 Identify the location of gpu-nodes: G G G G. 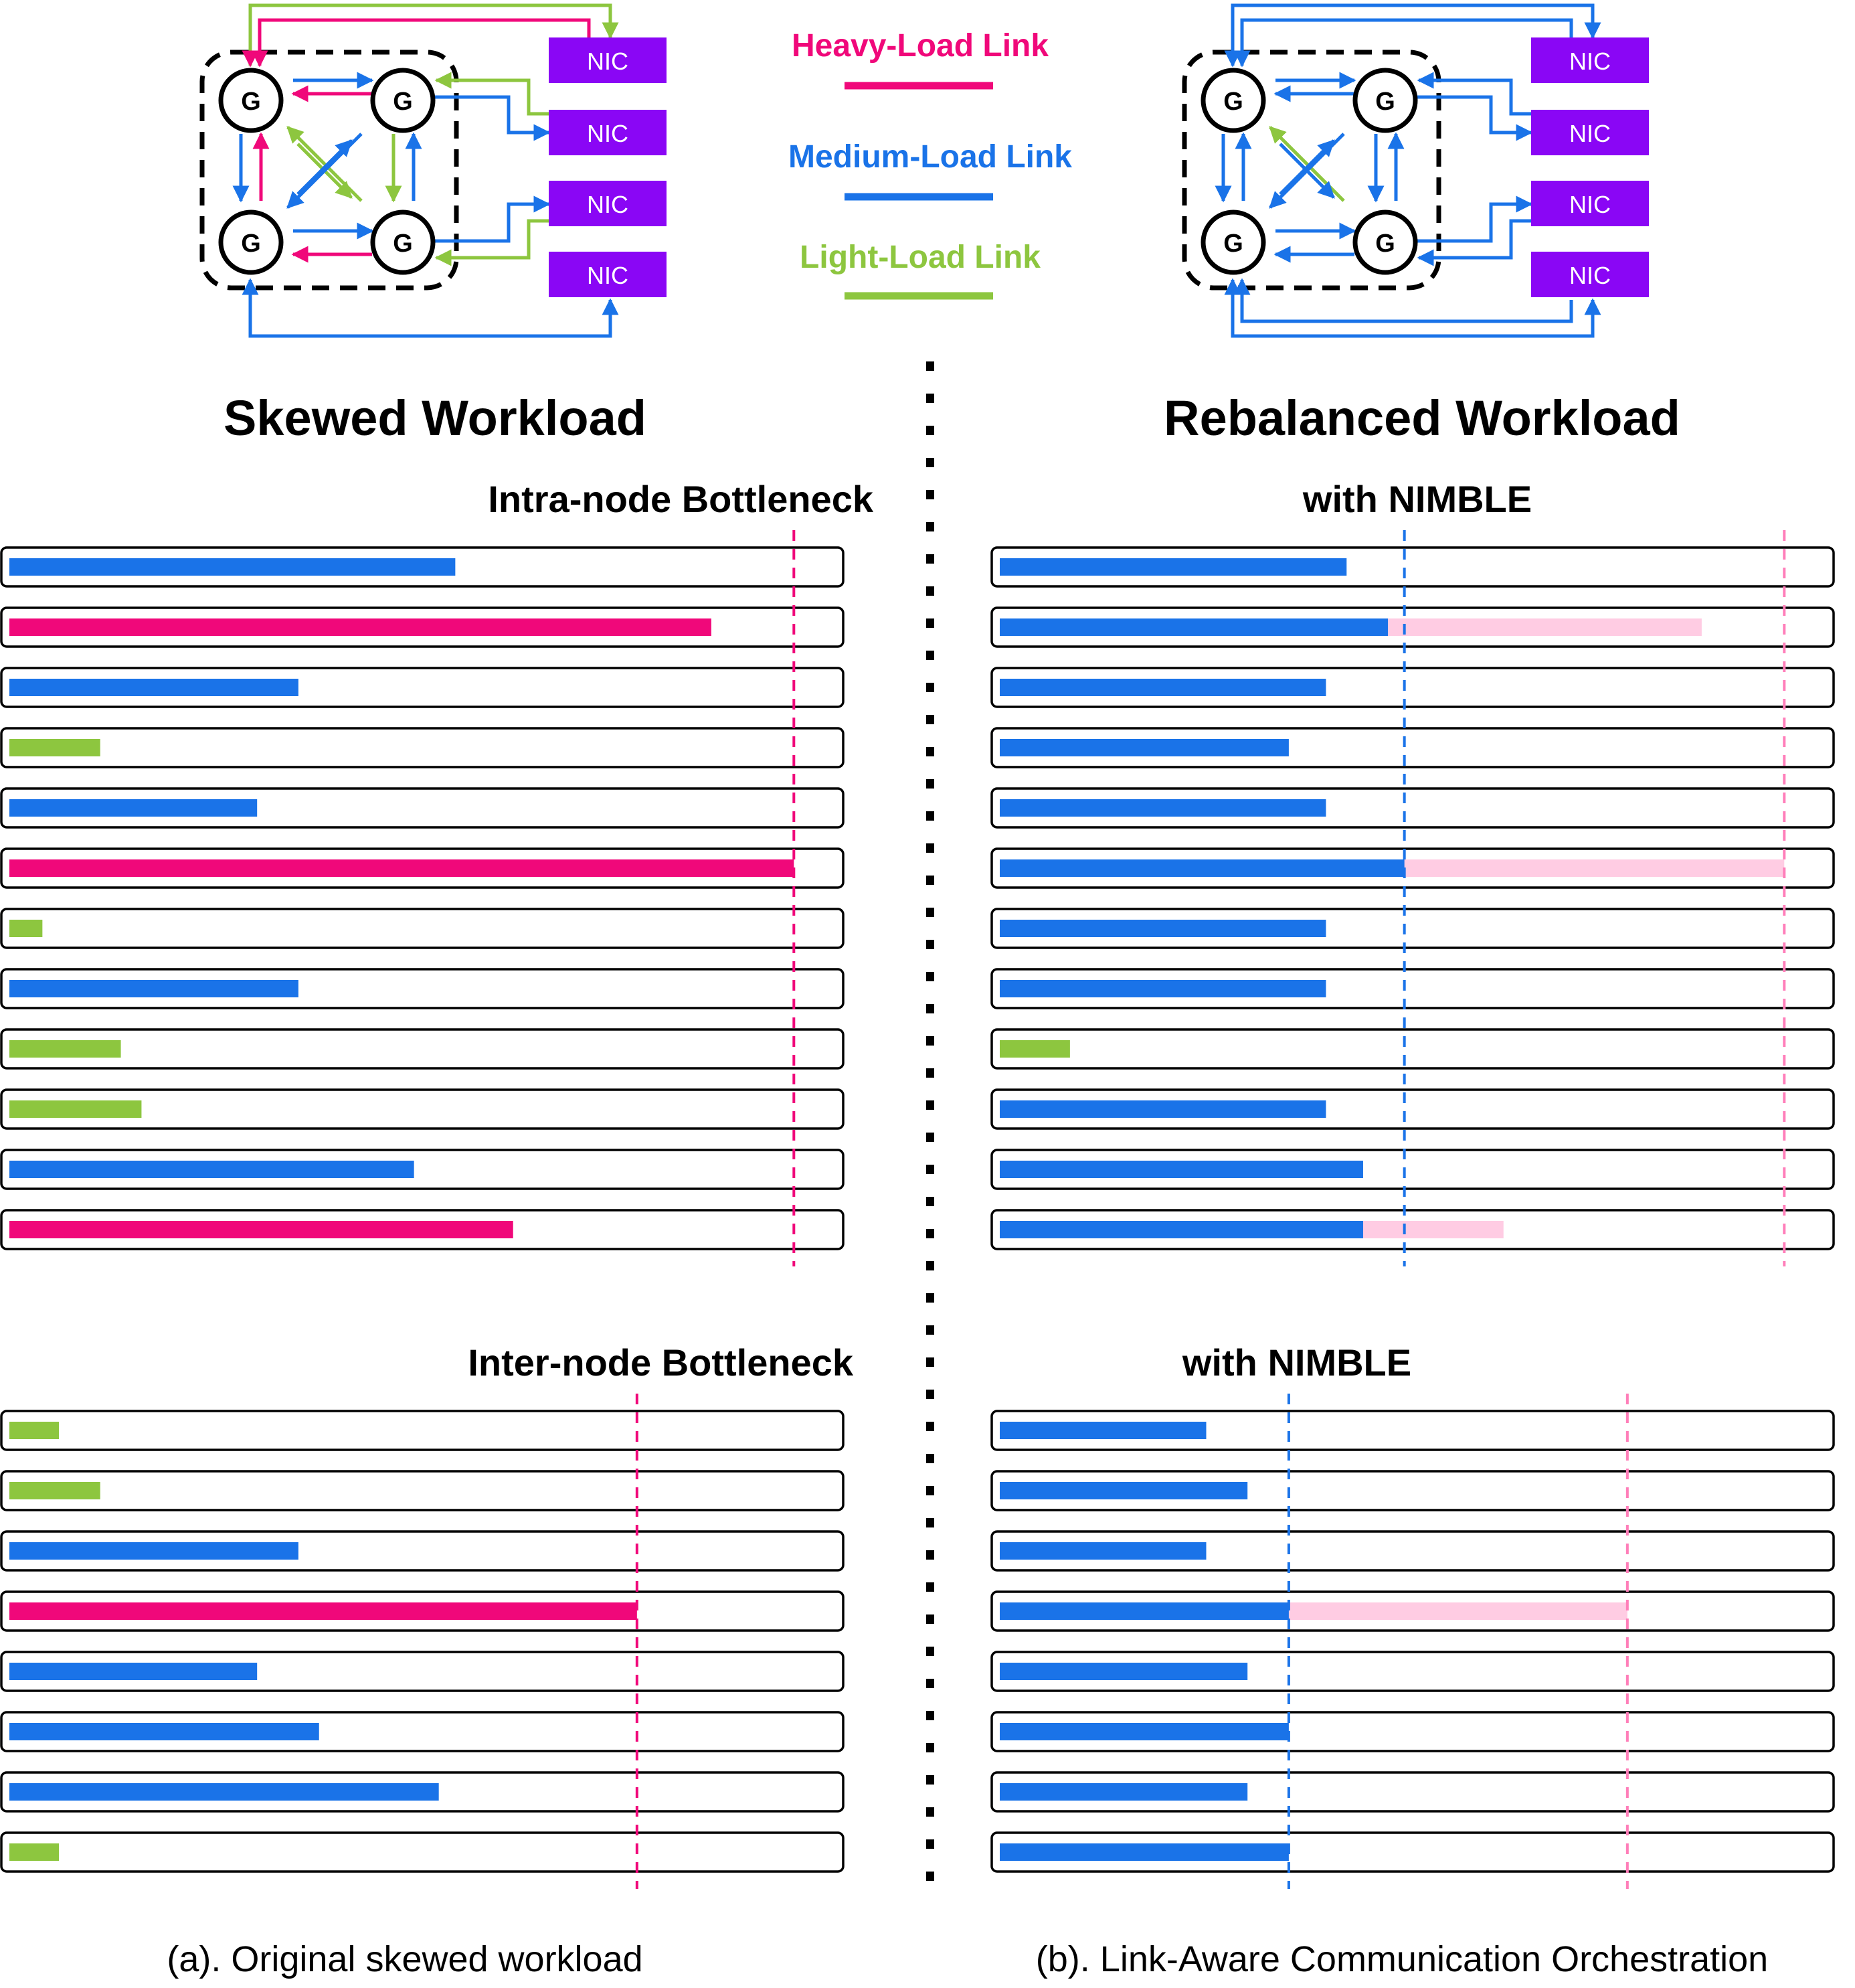
(1309, 171).